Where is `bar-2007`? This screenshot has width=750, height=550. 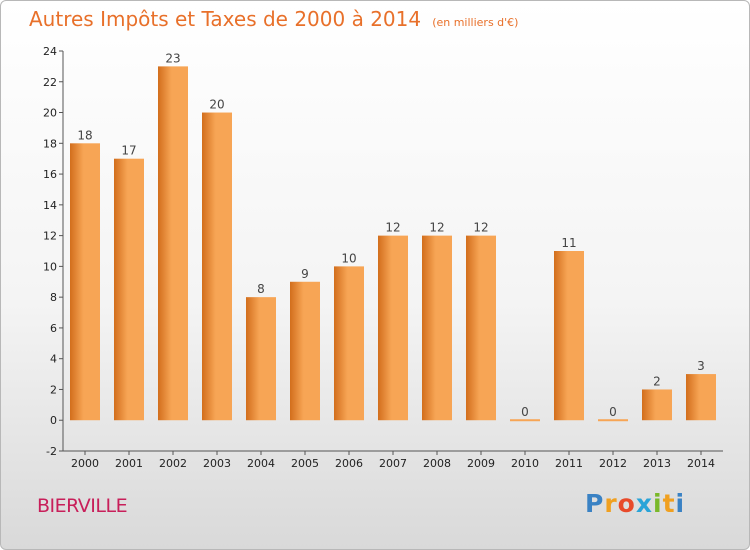 bar-2007 is located at coordinates (393, 328).